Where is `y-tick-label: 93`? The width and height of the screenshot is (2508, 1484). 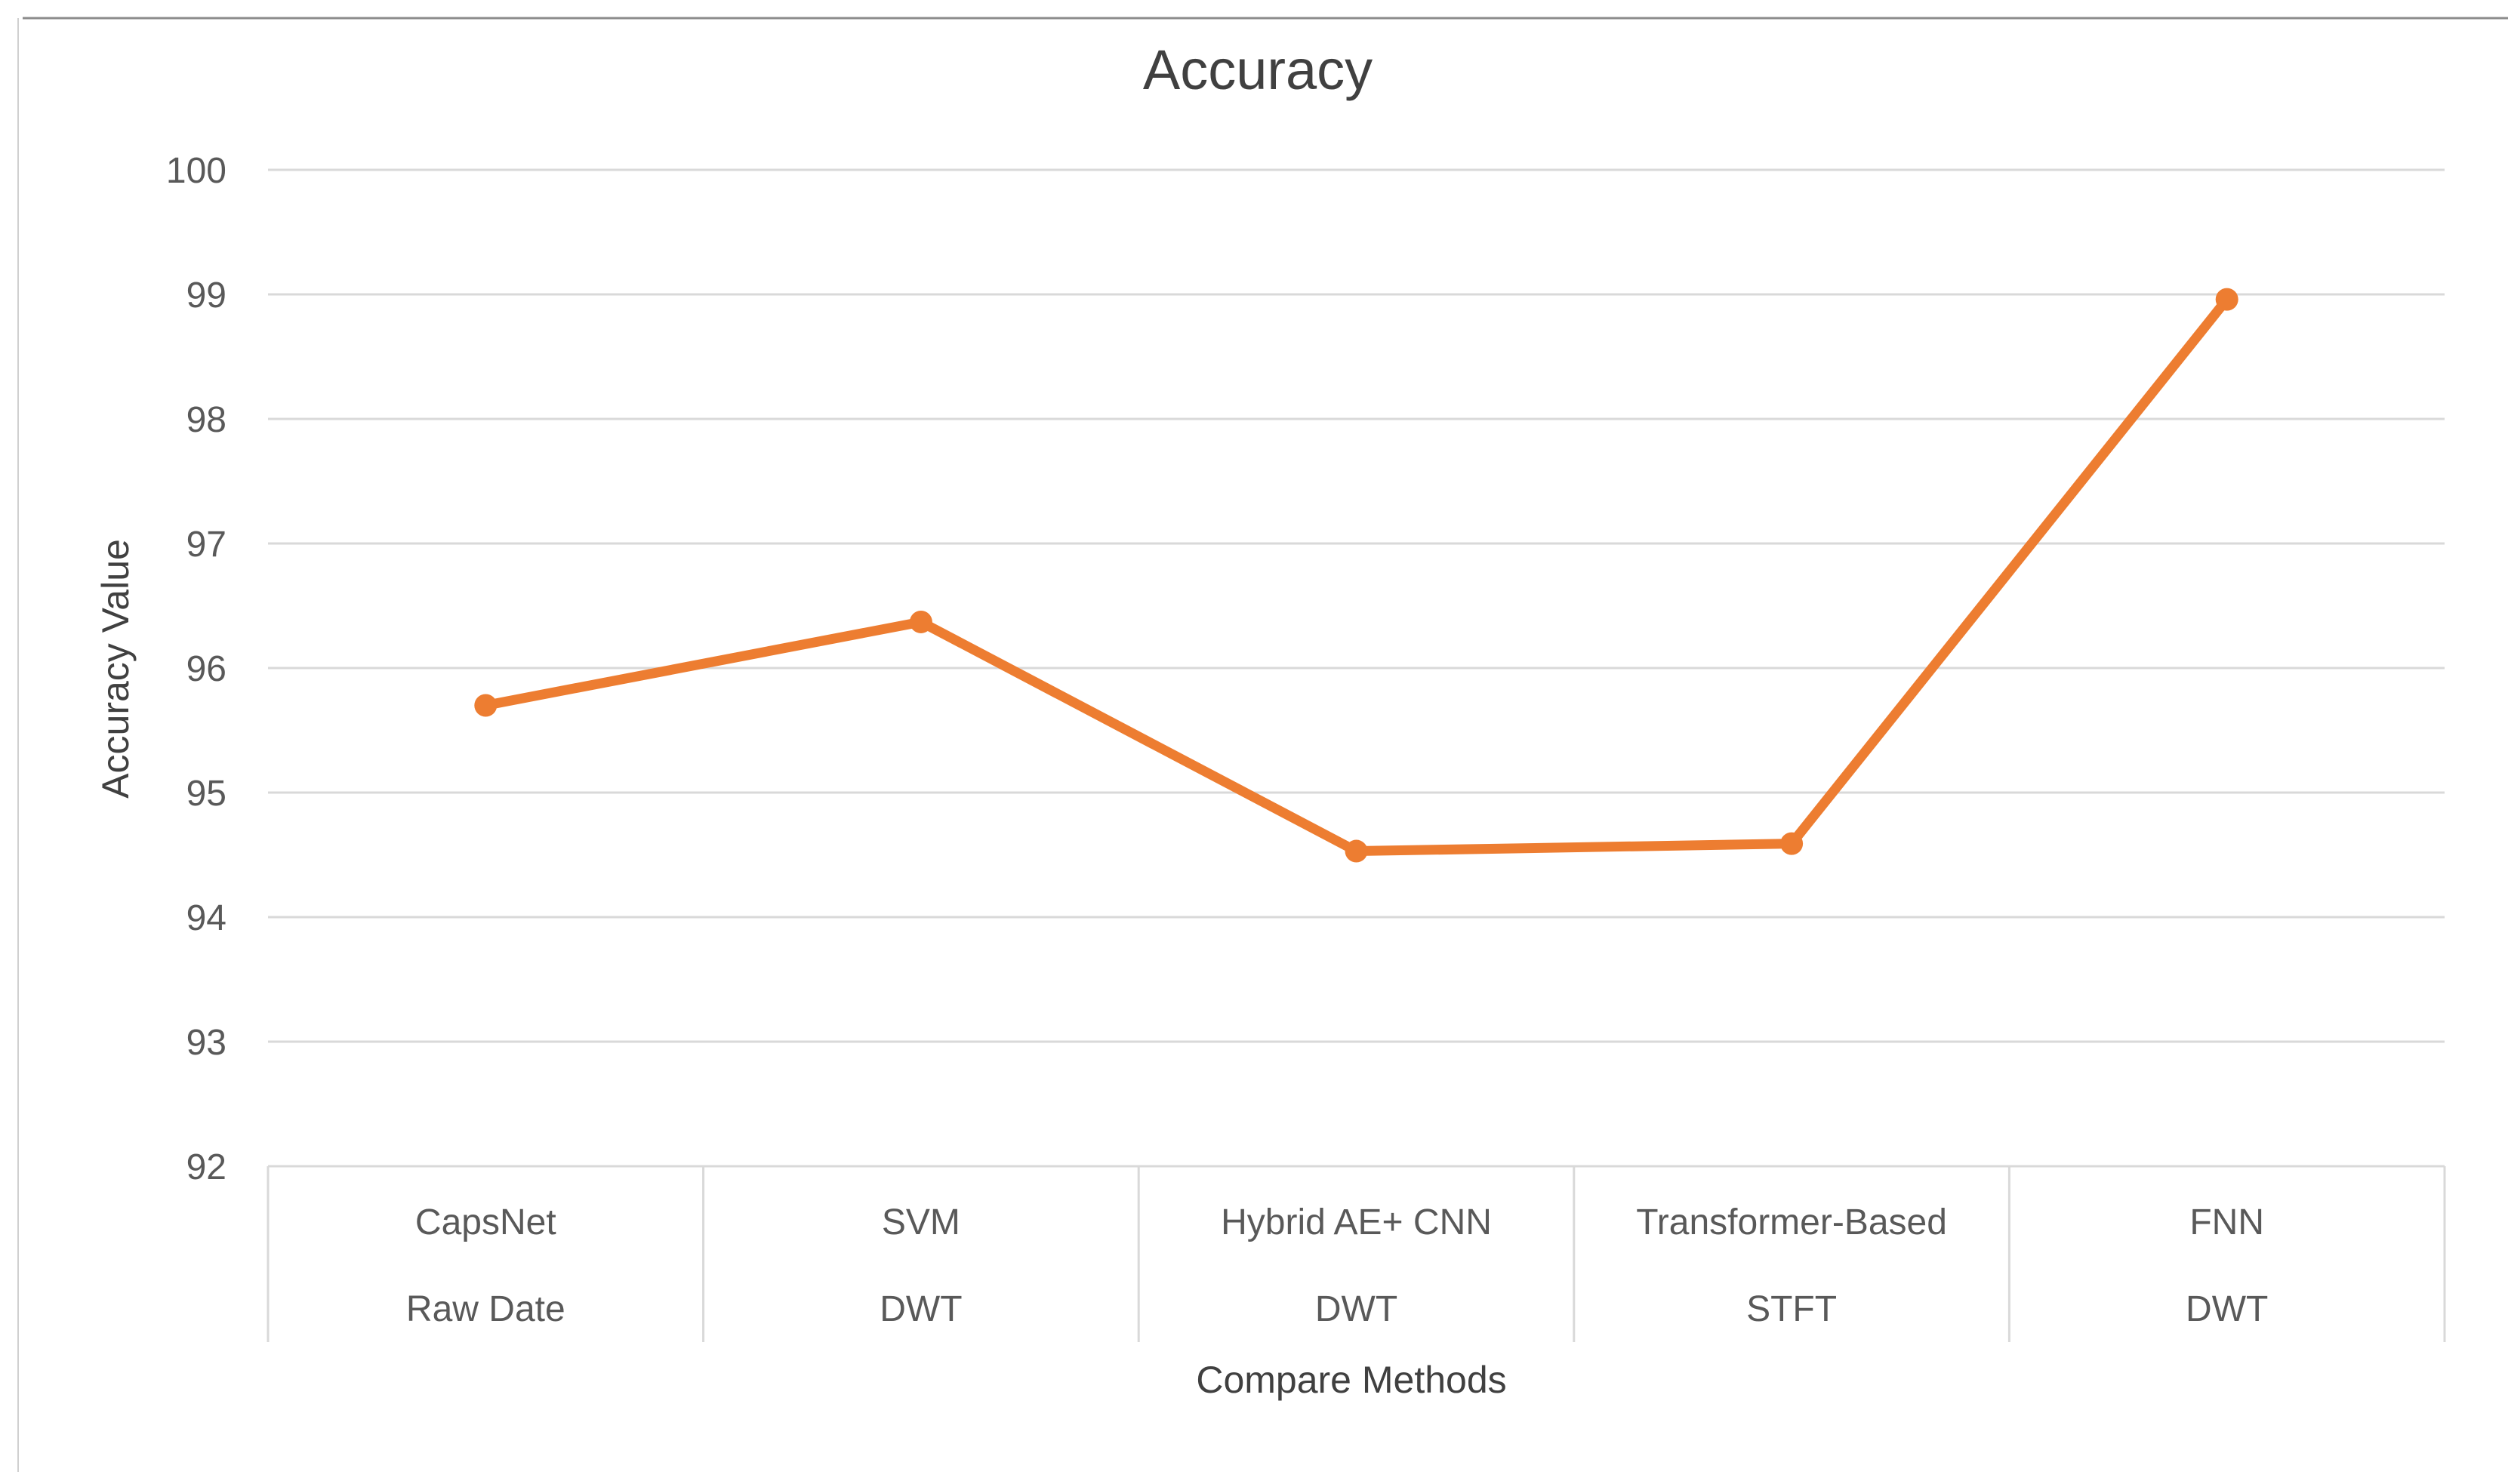 y-tick-label: 93 is located at coordinates (206, 1043).